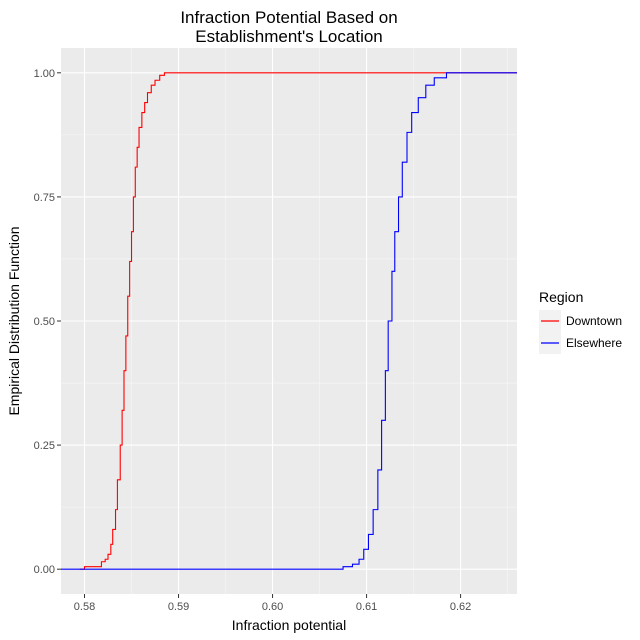 This screenshot has height=640, width=640. What do you see at coordinates (44, 74) in the screenshot?
I see `y-tick-label: 1.00` at bounding box center [44, 74].